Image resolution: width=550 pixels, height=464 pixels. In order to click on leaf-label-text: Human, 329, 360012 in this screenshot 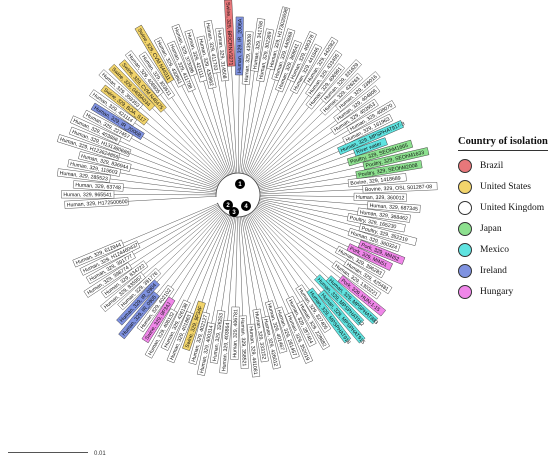, I will do `click(380, 198)`.